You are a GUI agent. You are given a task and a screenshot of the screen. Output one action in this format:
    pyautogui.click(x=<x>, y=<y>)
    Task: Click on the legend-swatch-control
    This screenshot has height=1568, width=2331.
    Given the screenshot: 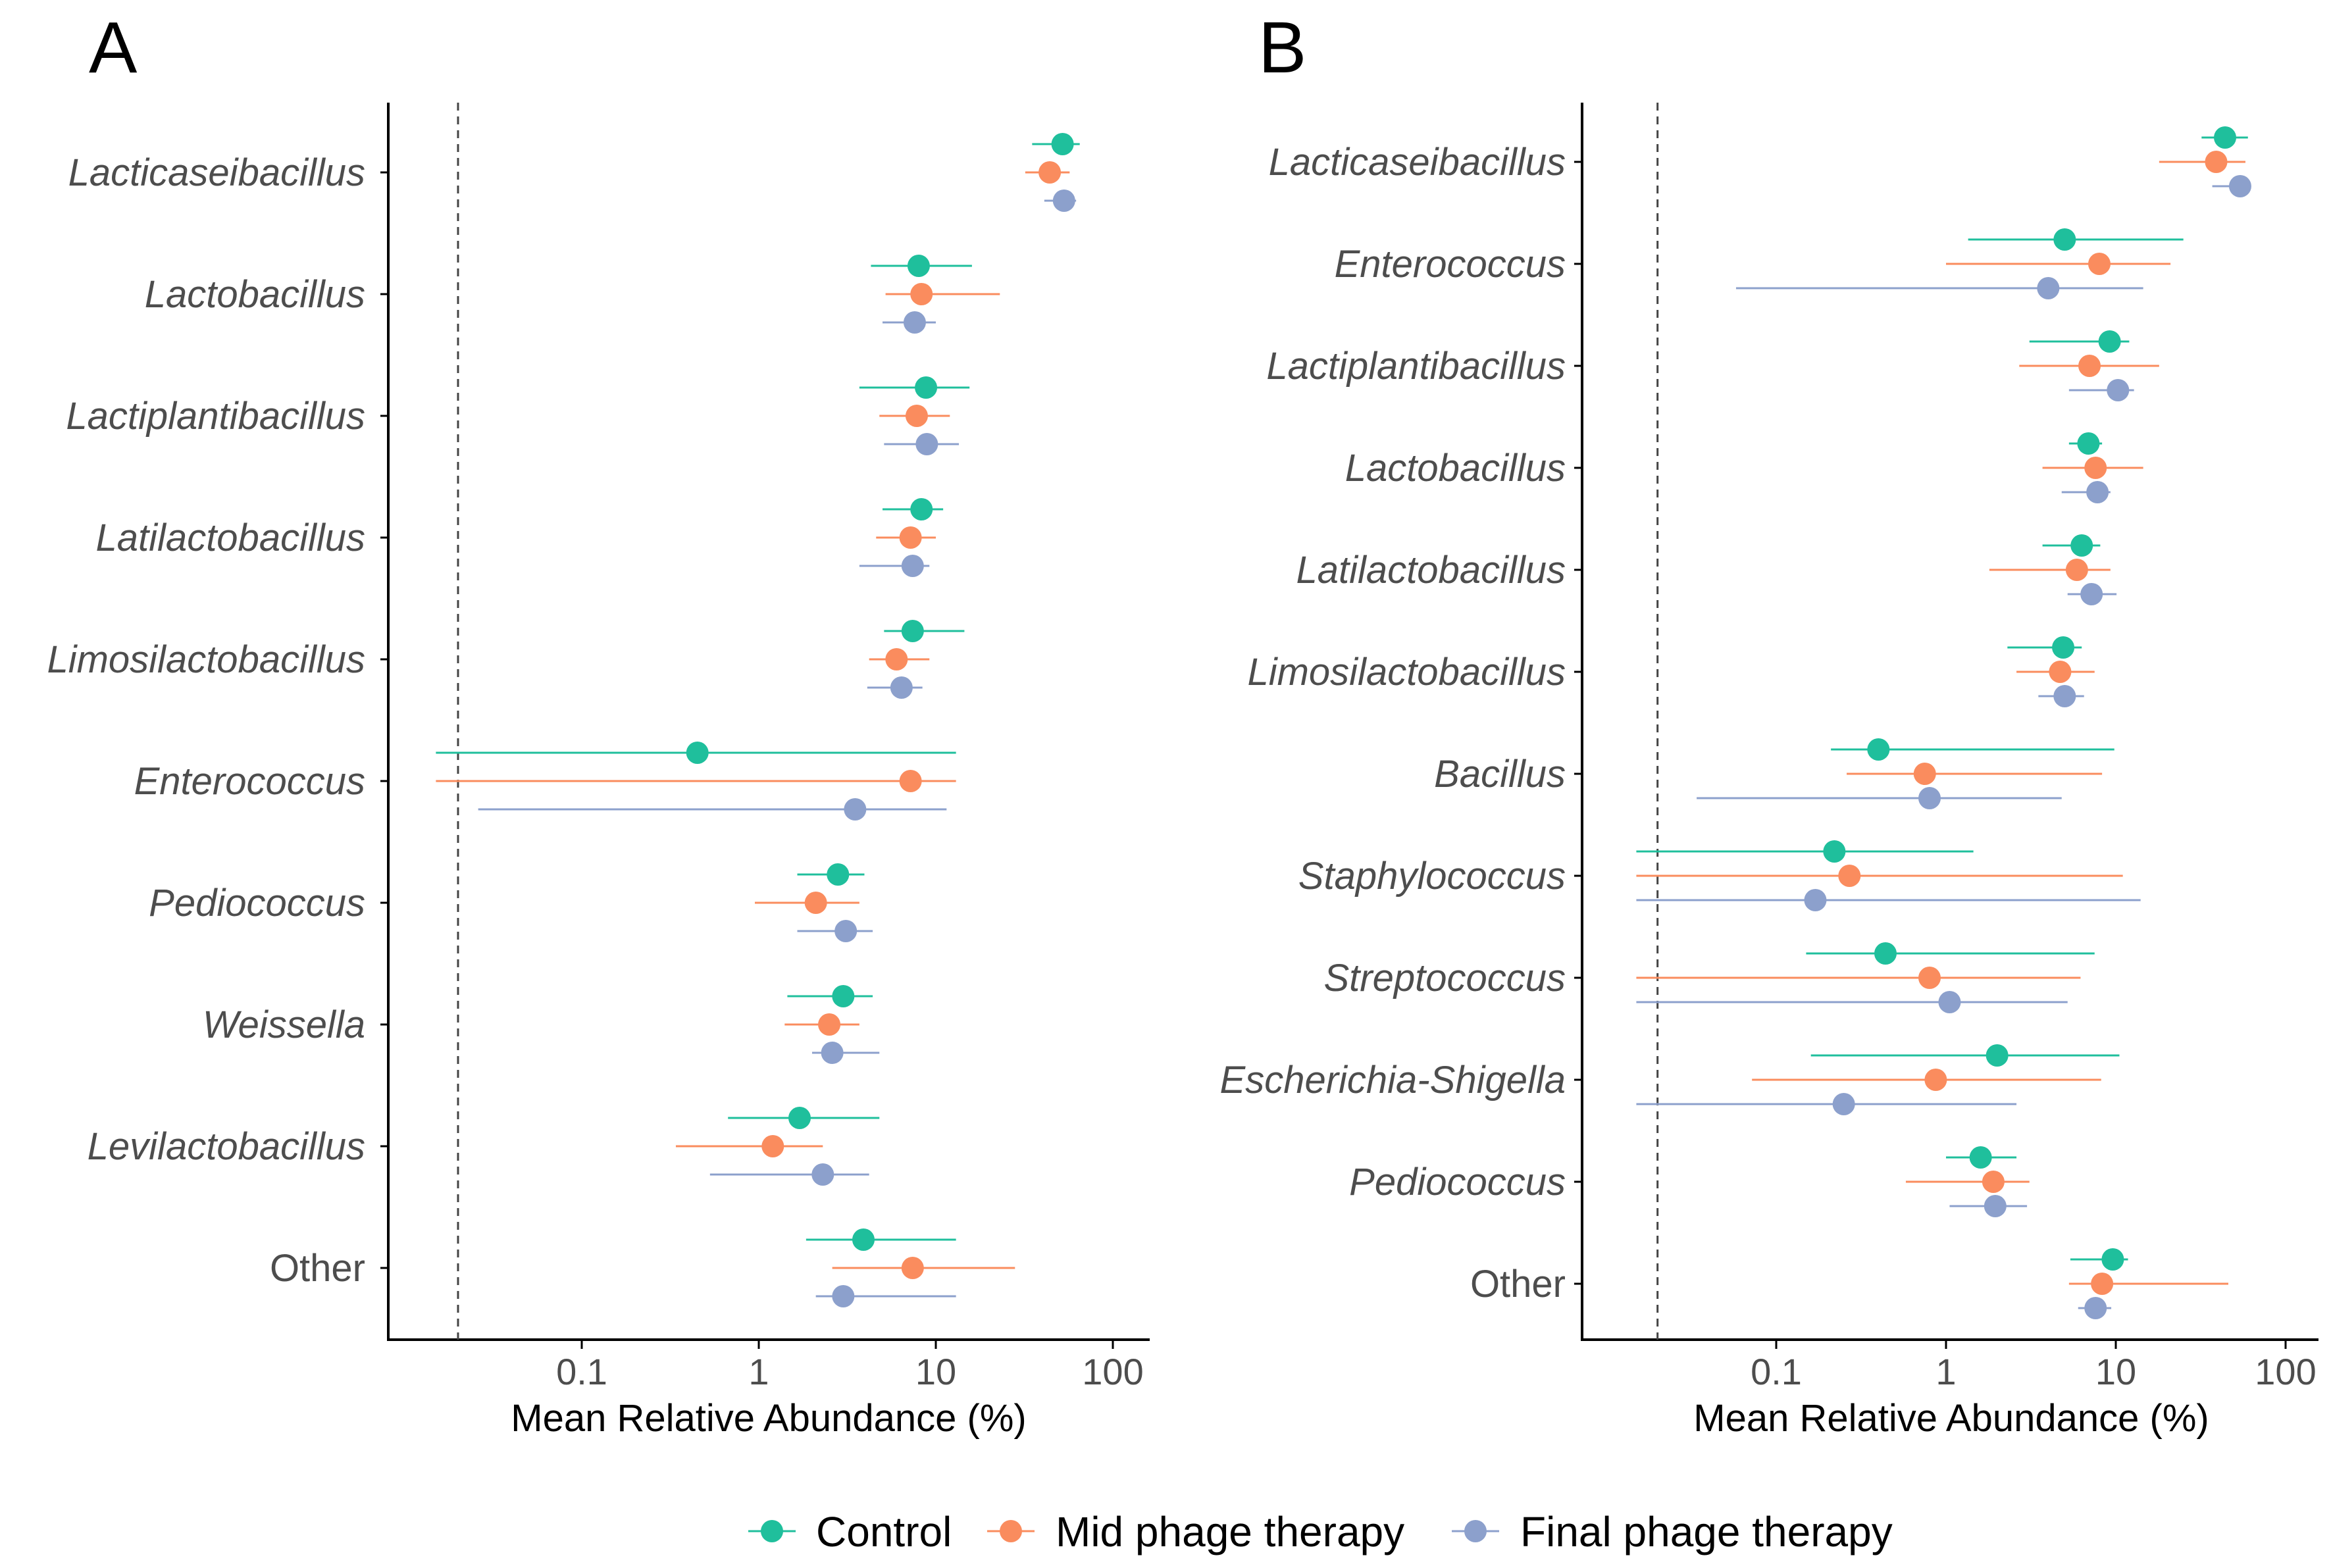 What is the action you would take?
    pyautogui.click(x=772, y=1531)
    